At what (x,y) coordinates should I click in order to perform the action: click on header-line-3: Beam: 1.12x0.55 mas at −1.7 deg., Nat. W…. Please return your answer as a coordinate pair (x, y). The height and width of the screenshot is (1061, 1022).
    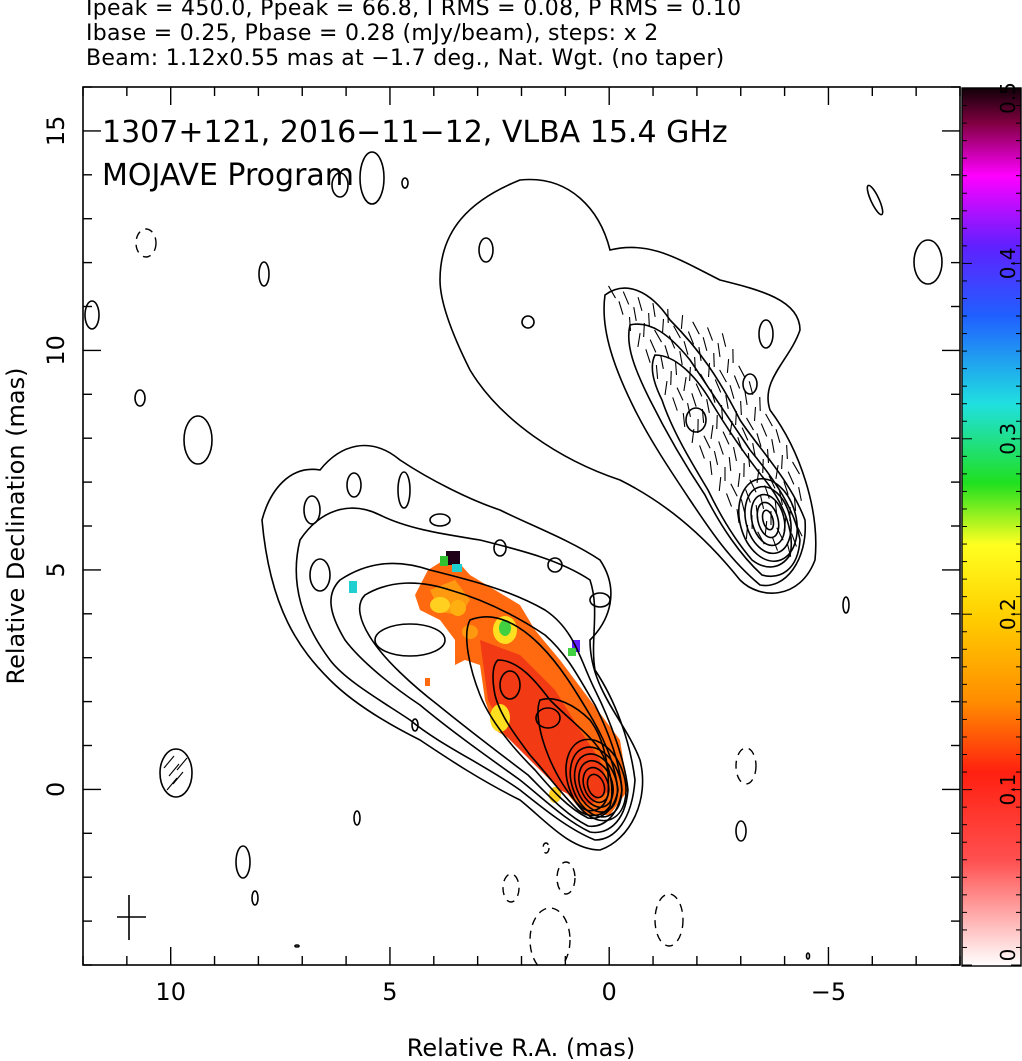
    Looking at the image, I should click on (405, 58).